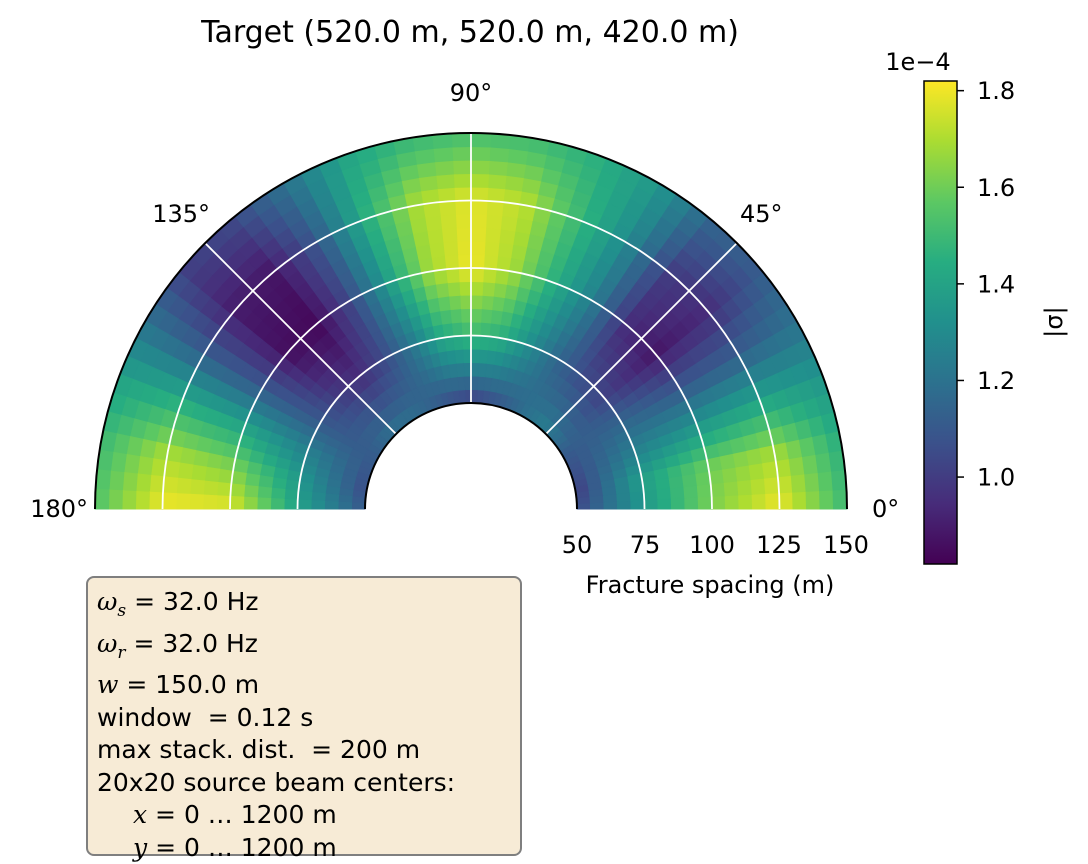 This screenshot has height=864, width=1088. Describe the element at coordinates (986, 284) in the screenshot. I see `colorbar-ticks: 1.01.21.41.61.8` at that location.